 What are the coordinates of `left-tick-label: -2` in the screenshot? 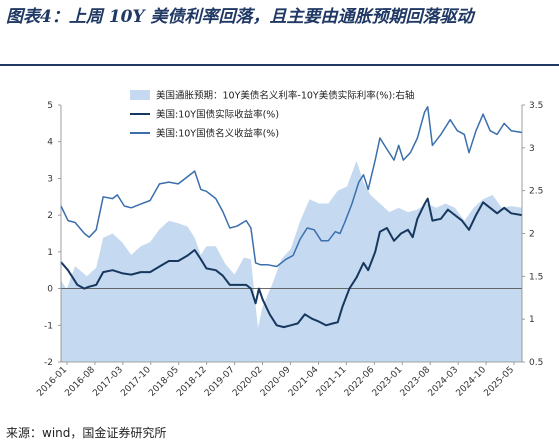 It's located at (48, 363).